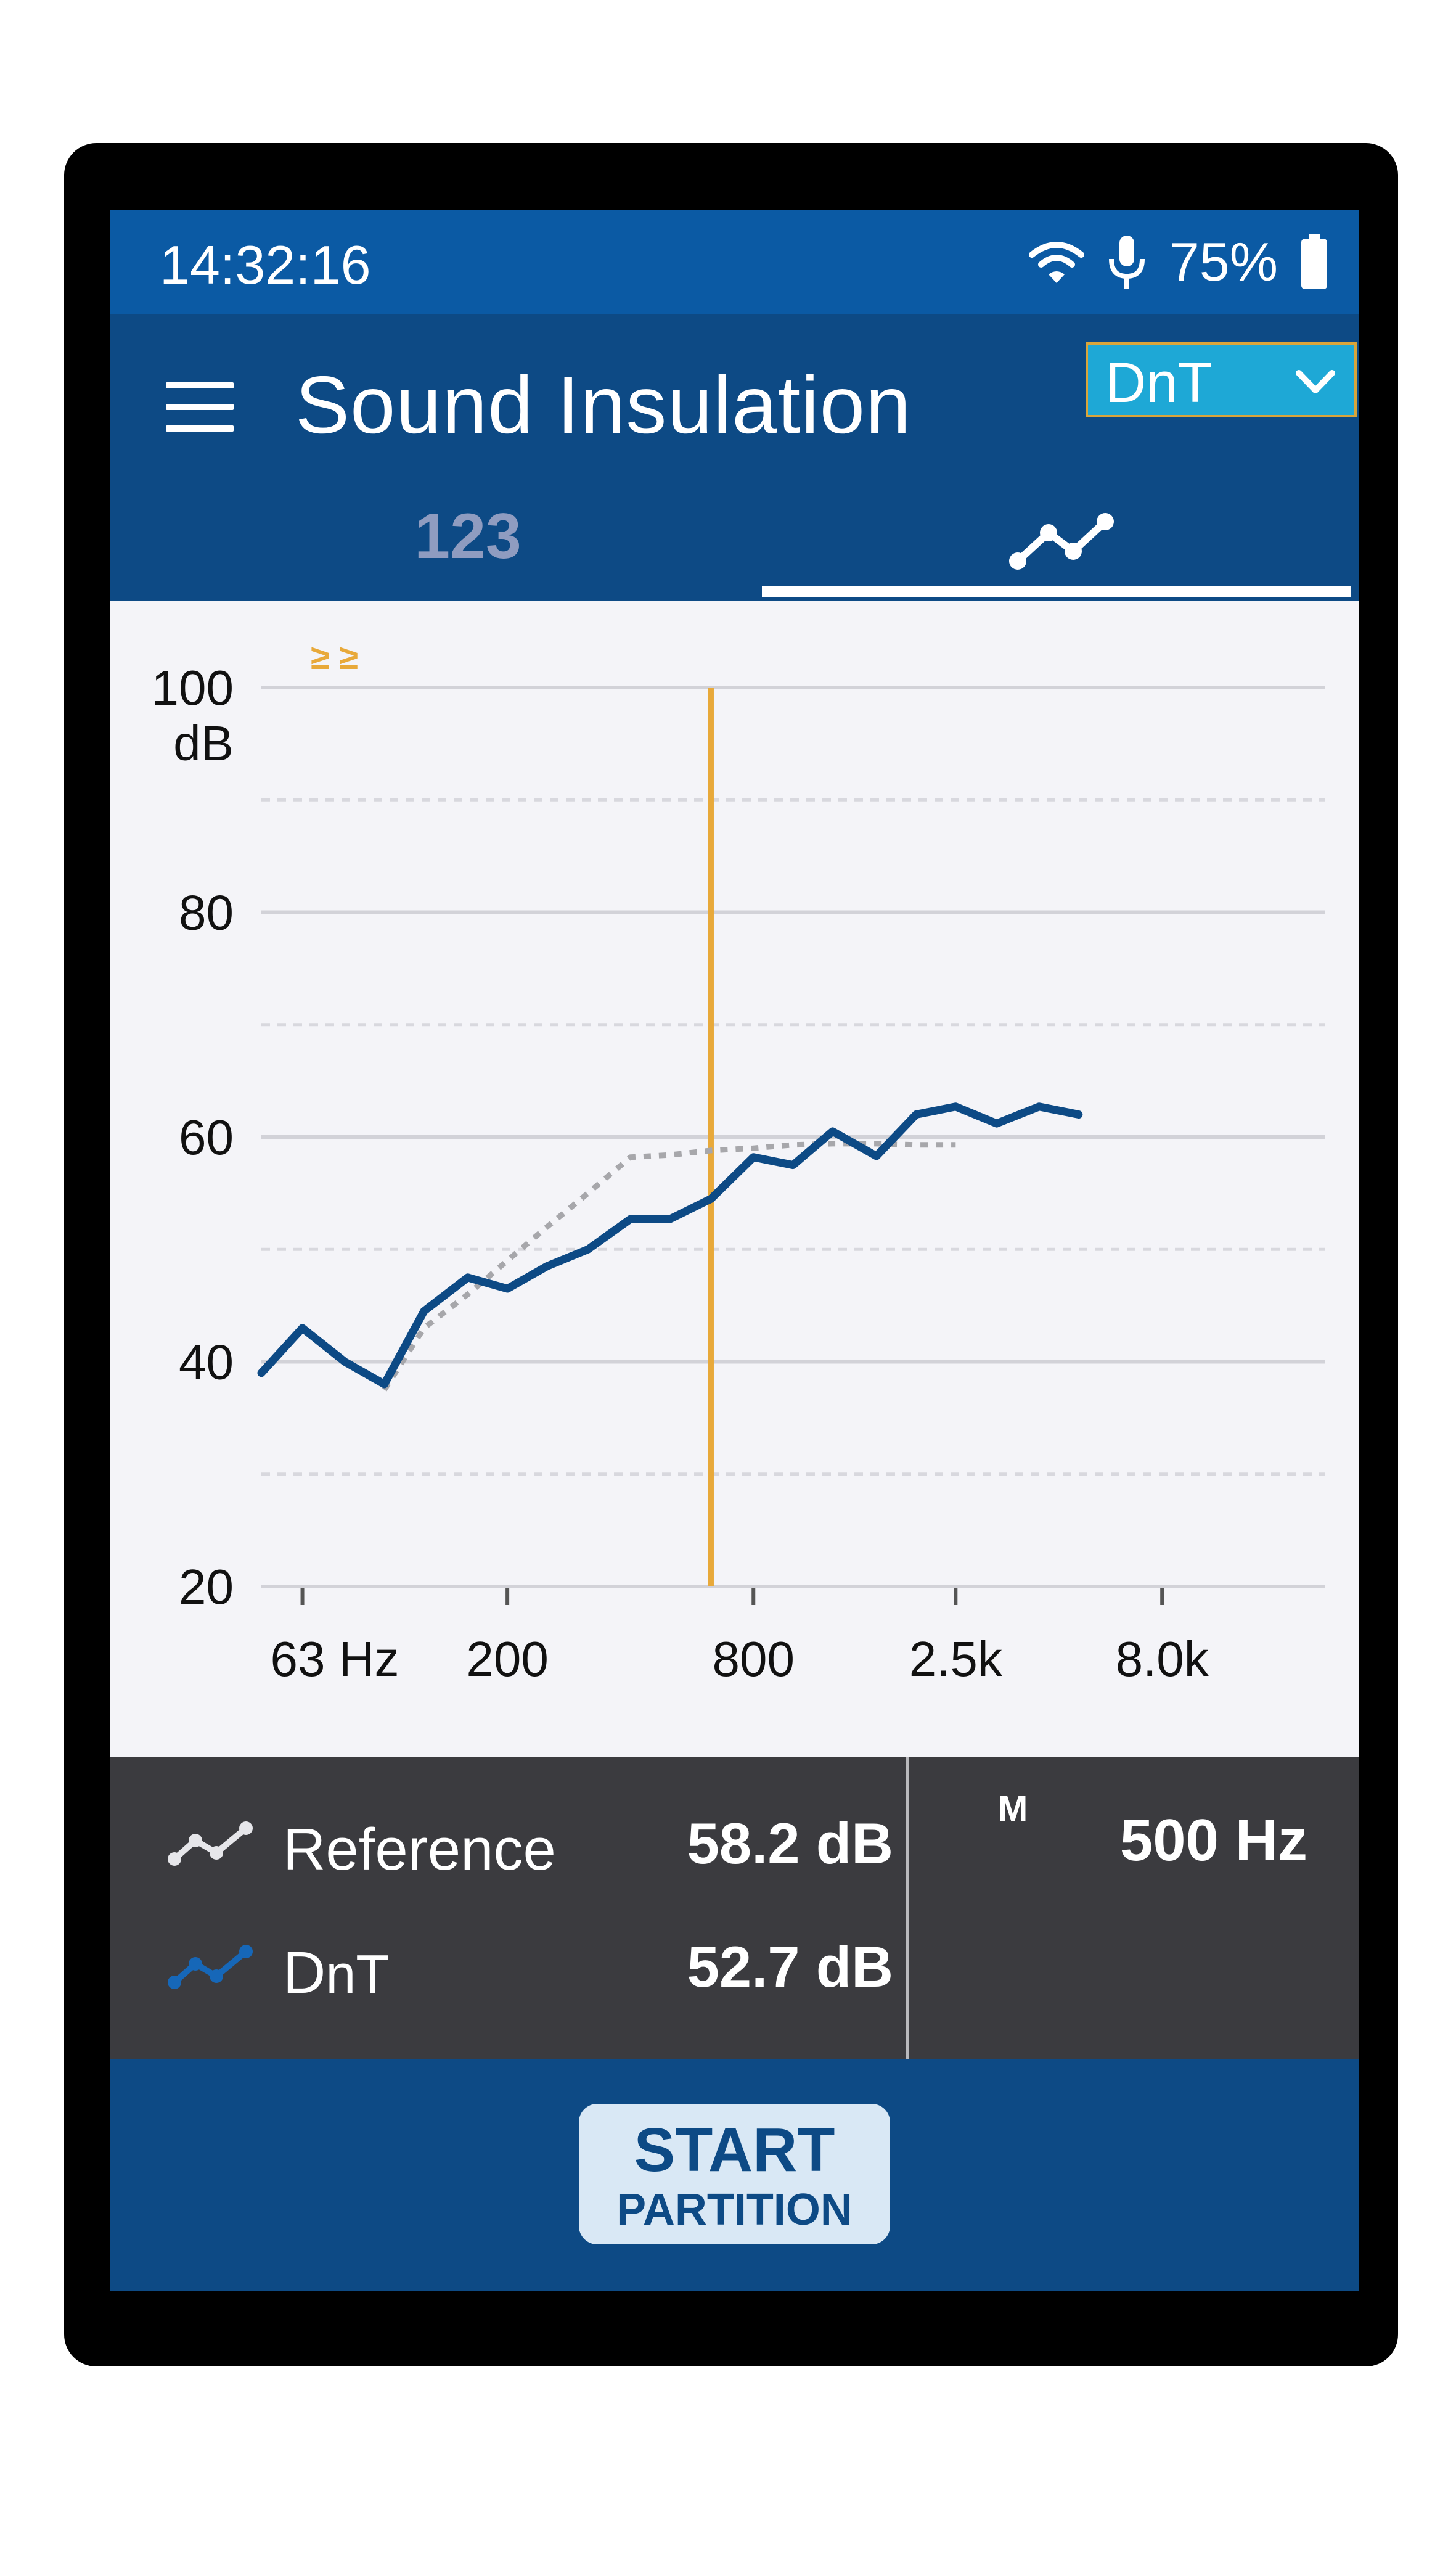 The width and height of the screenshot is (1456, 2549). What do you see at coordinates (200, 407) in the screenshot?
I see `menu-icon` at bounding box center [200, 407].